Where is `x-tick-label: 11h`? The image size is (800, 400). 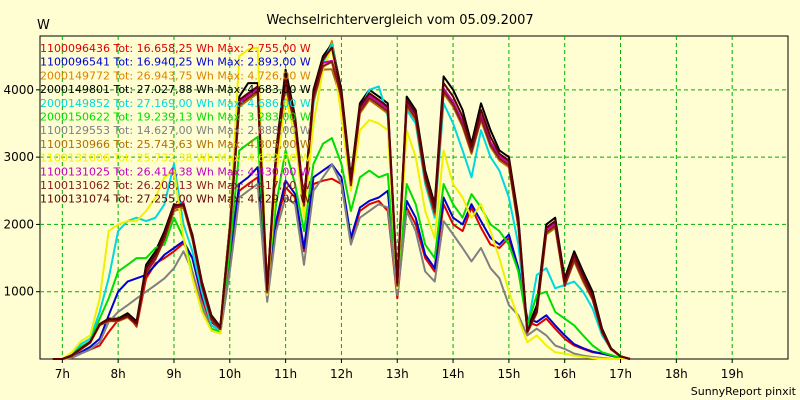 x-tick-label: 11h is located at coordinates (285, 374).